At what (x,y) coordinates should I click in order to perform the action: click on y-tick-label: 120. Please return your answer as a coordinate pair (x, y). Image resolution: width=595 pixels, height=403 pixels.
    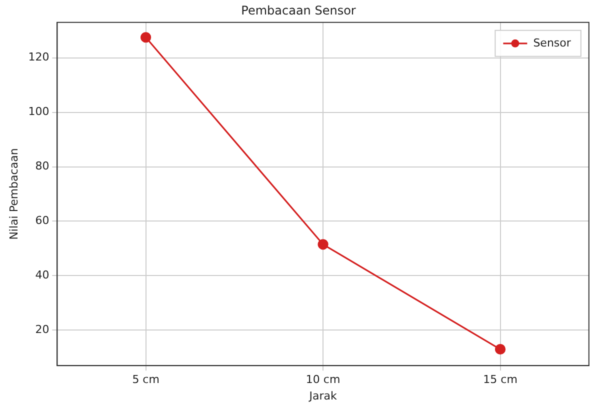
    Looking at the image, I should click on (39, 57).